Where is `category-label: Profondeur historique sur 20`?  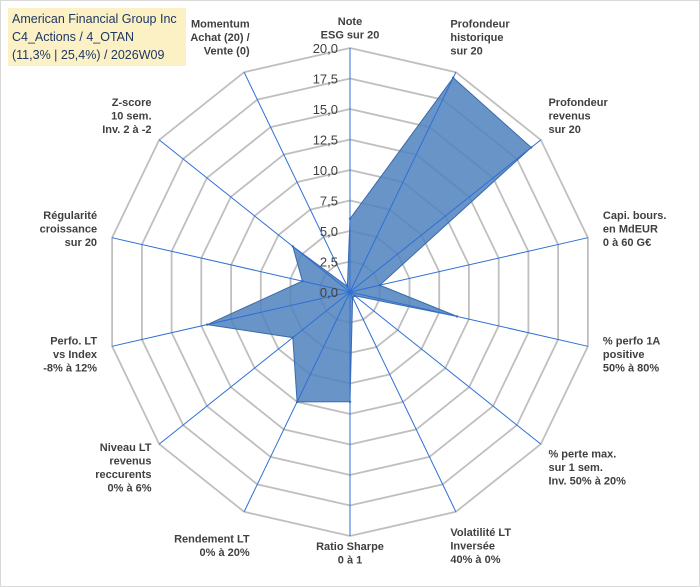 category-label: Profondeur historique sur 20 is located at coordinates (480, 38).